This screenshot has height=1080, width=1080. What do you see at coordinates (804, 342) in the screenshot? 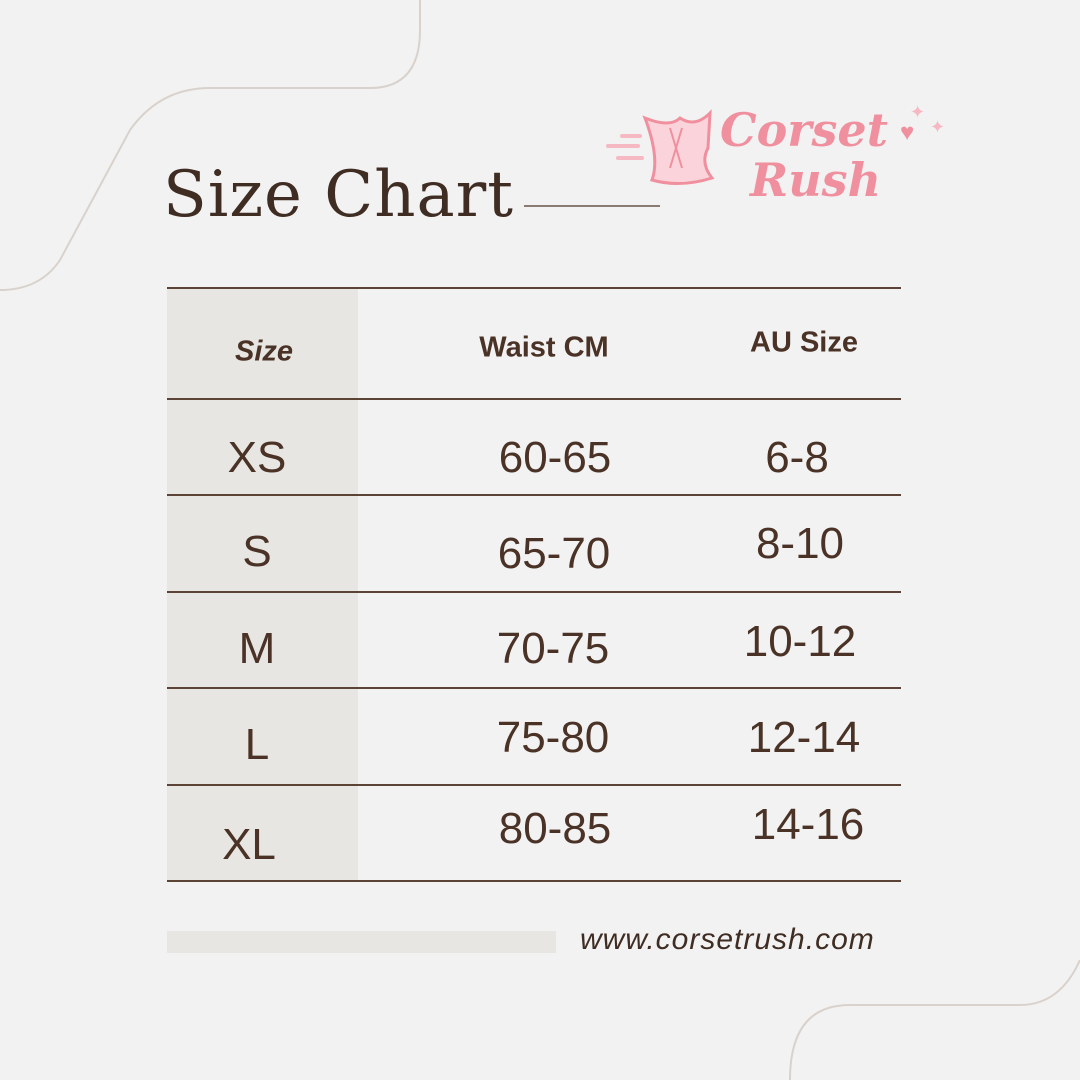
I see `header-au-size: AU Size` at bounding box center [804, 342].